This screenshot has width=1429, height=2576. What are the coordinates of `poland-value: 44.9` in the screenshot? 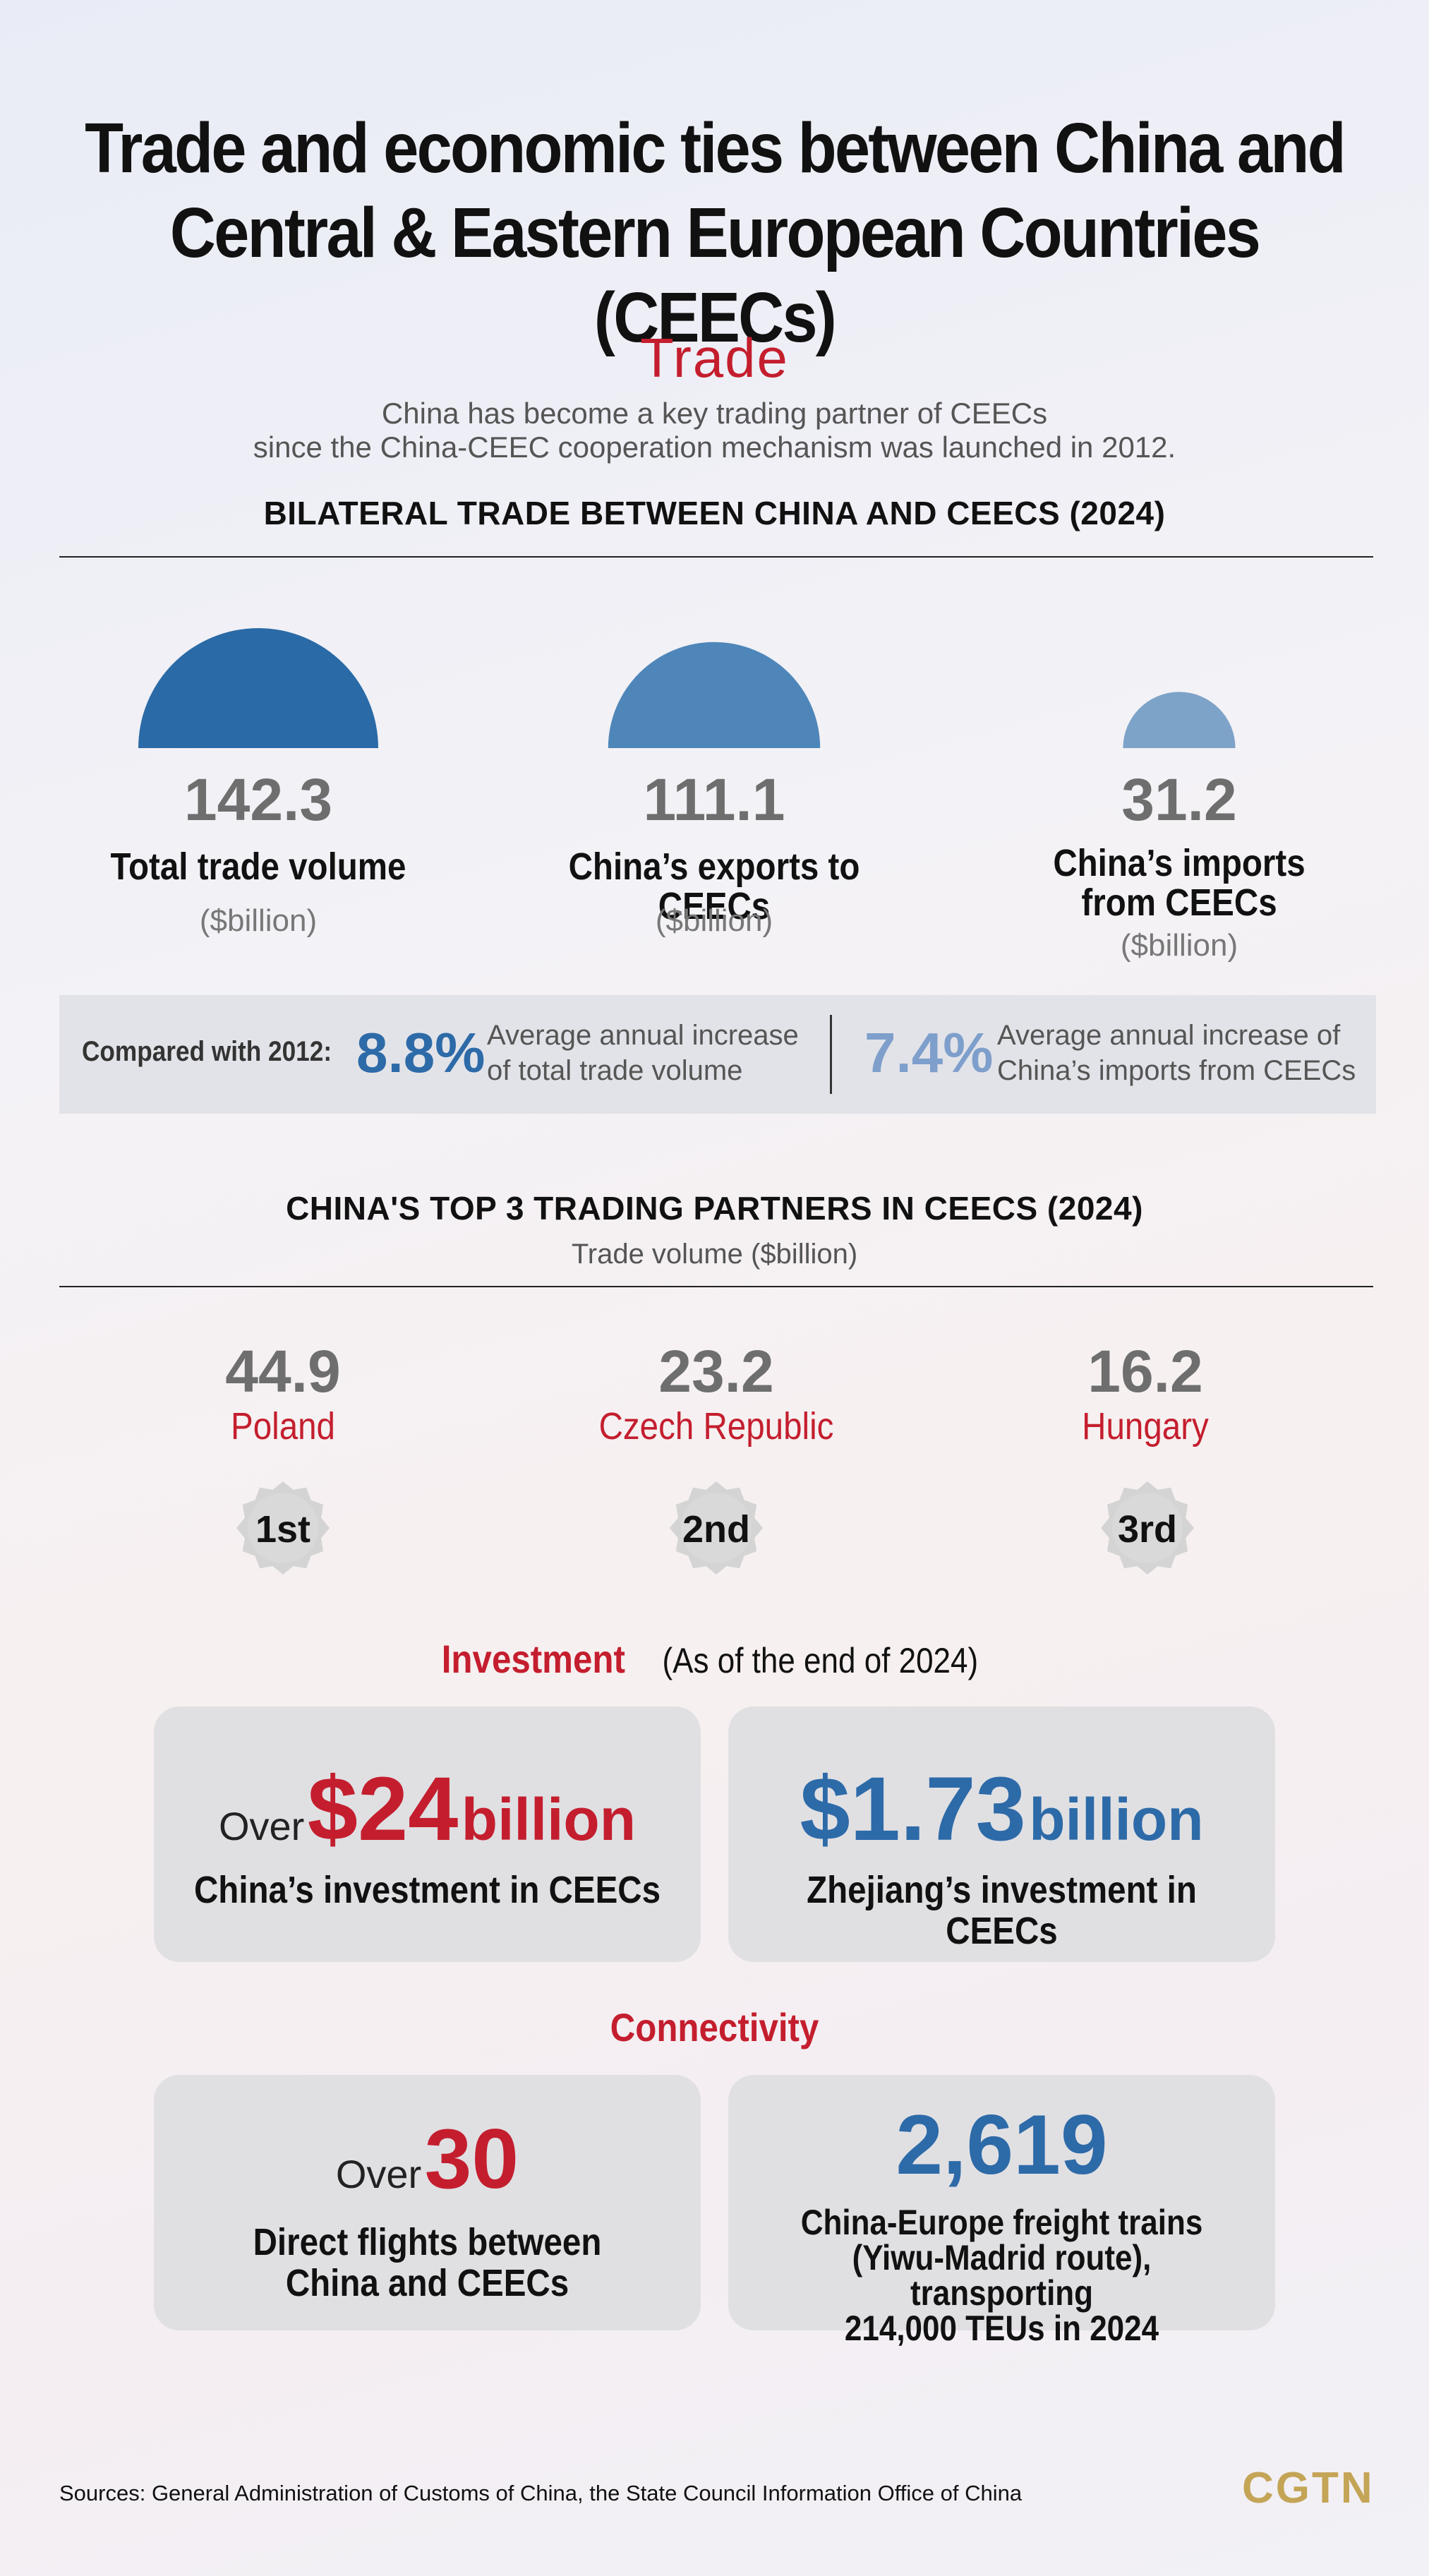 It's located at (283, 1371).